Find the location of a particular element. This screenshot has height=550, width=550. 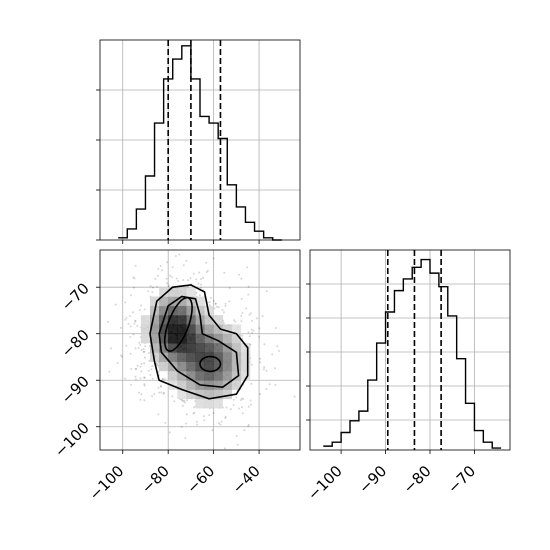

axes-frame-top is located at coordinates (200, 140).